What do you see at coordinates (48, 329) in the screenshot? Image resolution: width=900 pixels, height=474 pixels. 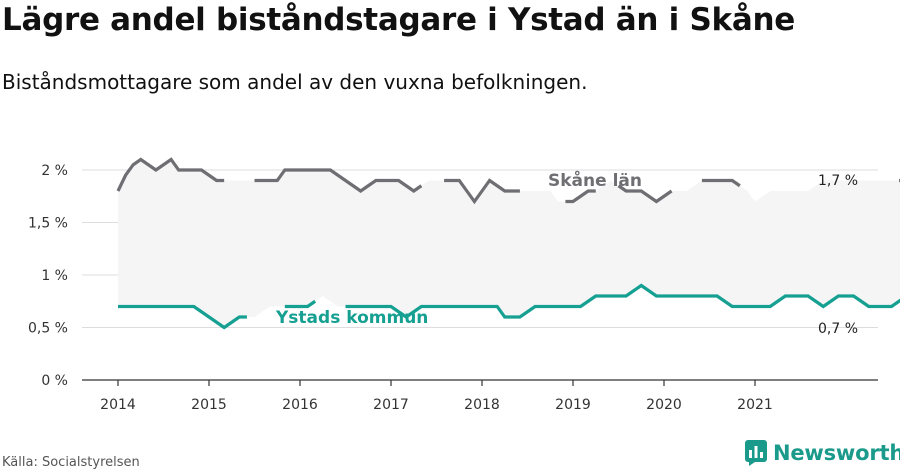 I see `y-tick-label: 0,5 %` at bounding box center [48, 329].